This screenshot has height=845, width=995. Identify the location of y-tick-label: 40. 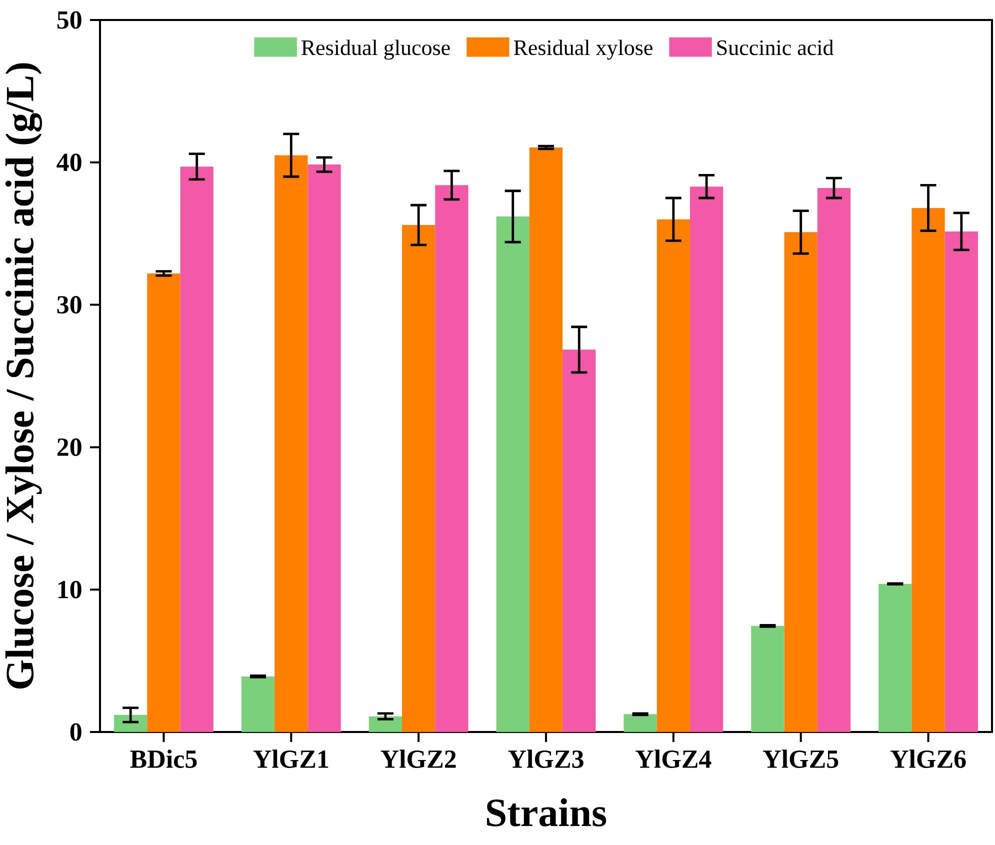
(69, 163).